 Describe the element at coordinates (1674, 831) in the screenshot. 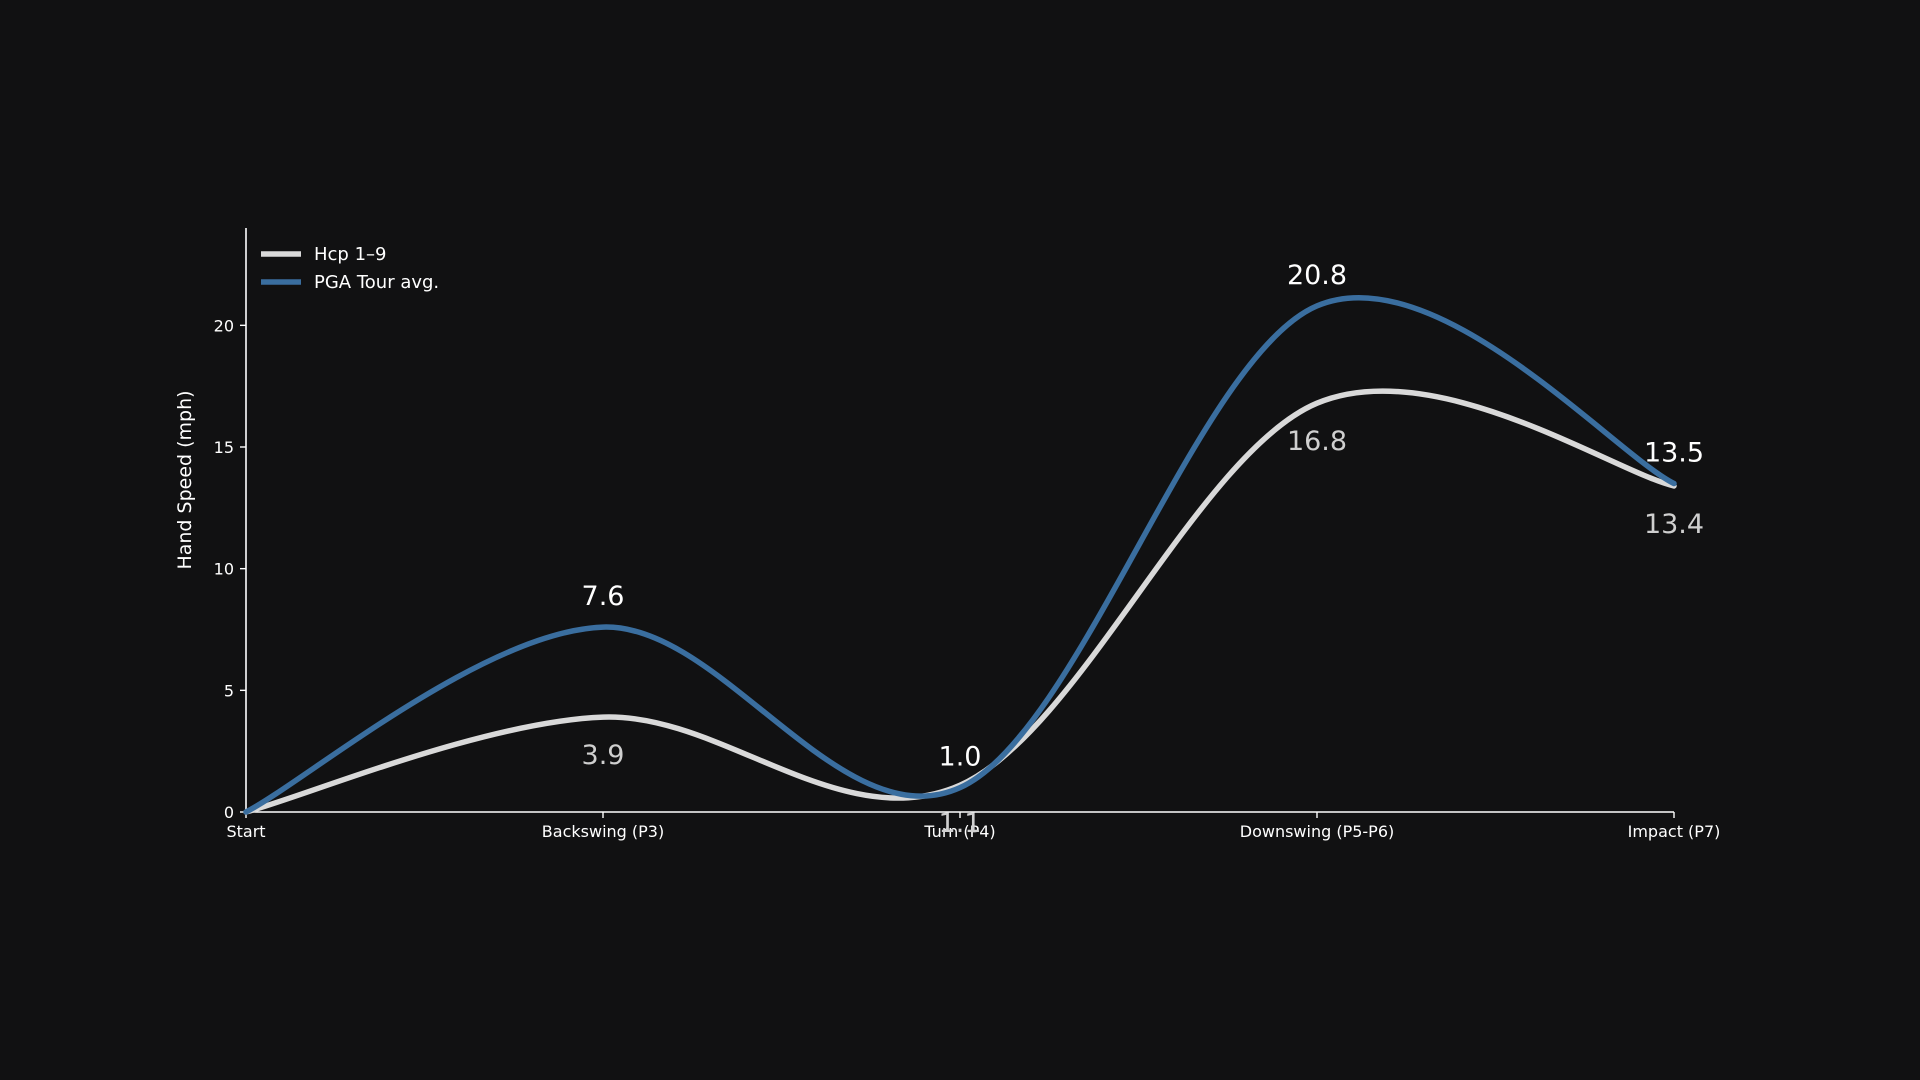

I see `x-tick-label: Impact (P7)` at that location.